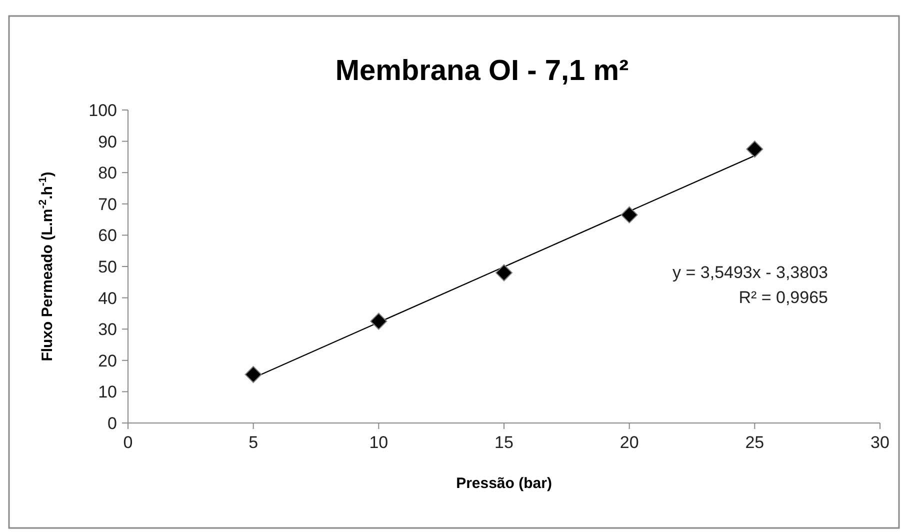 The width and height of the screenshot is (904, 532). What do you see at coordinates (754, 442) in the screenshot?
I see `x-tick-label: 25` at bounding box center [754, 442].